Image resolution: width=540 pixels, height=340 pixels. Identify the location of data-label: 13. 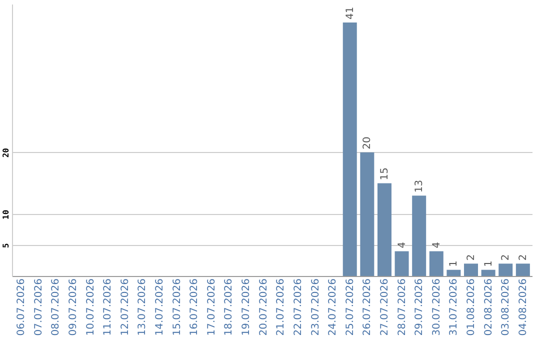
(420, 186).